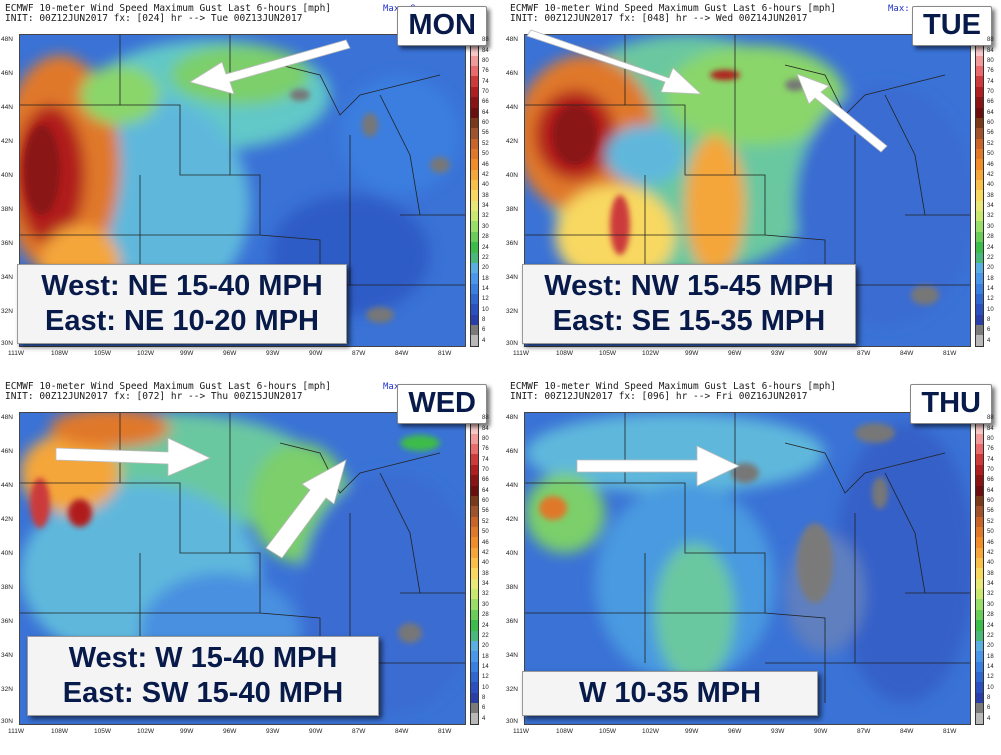  I want to click on day-label: MON, so click(442, 26).